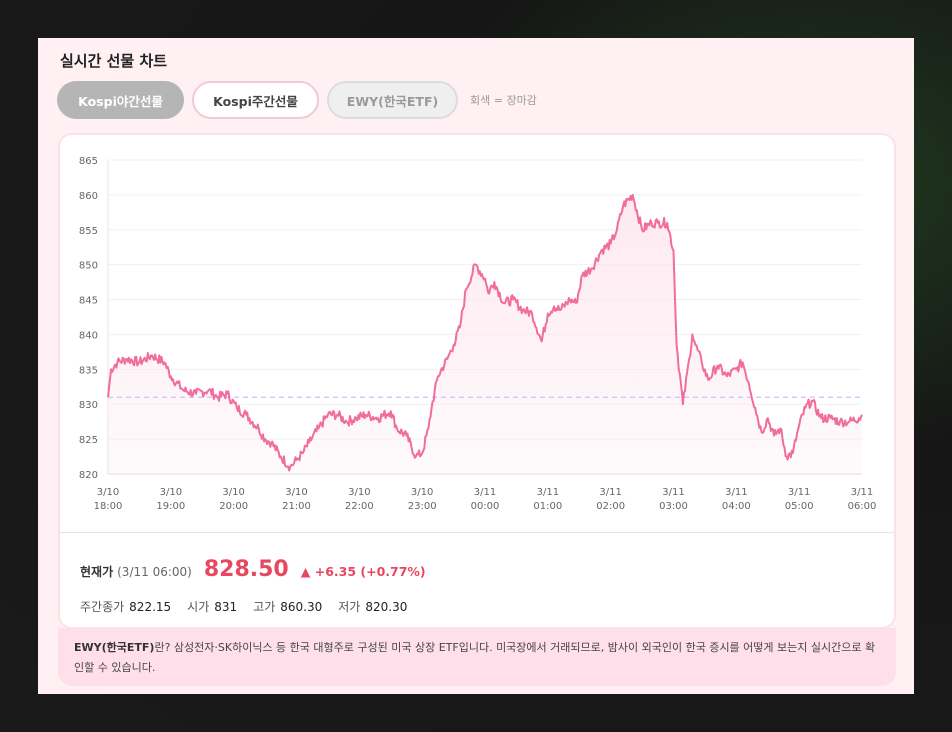 The width and height of the screenshot is (952, 732). What do you see at coordinates (673, 506) in the screenshot?
I see `x-tick-time: 03:00` at bounding box center [673, 506].